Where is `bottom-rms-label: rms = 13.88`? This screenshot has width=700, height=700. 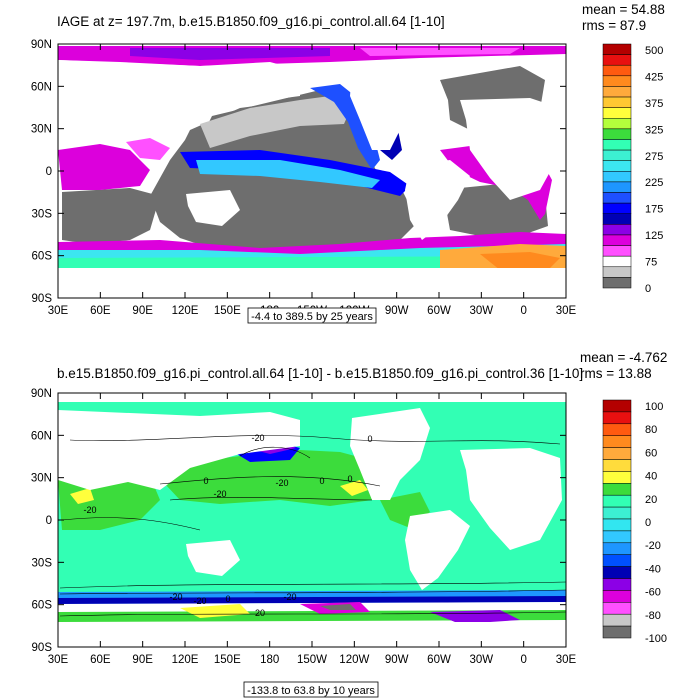
bottom-rms-label: rms = 13.88 is located at coordinates (616, 373).